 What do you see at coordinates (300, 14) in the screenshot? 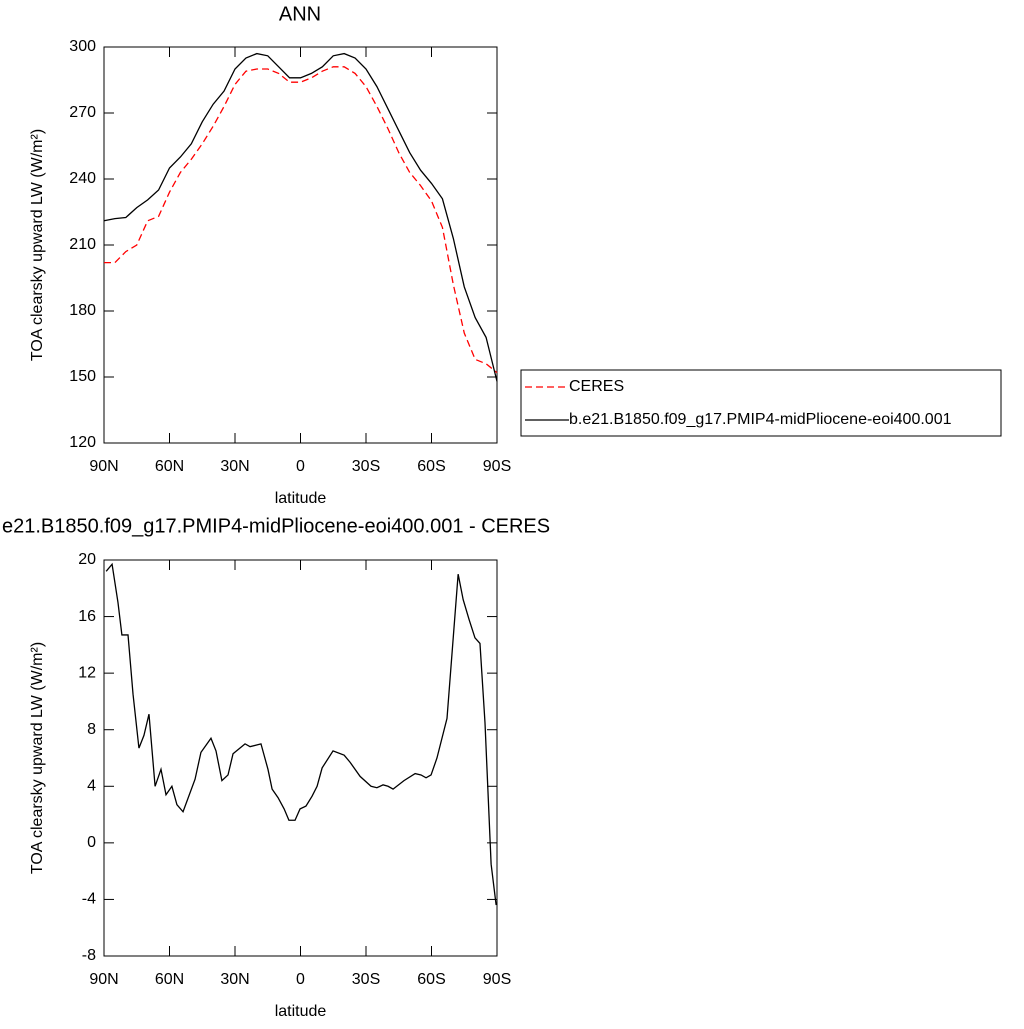
I see `chart-title: ANN` at bounding box center [300, 14].